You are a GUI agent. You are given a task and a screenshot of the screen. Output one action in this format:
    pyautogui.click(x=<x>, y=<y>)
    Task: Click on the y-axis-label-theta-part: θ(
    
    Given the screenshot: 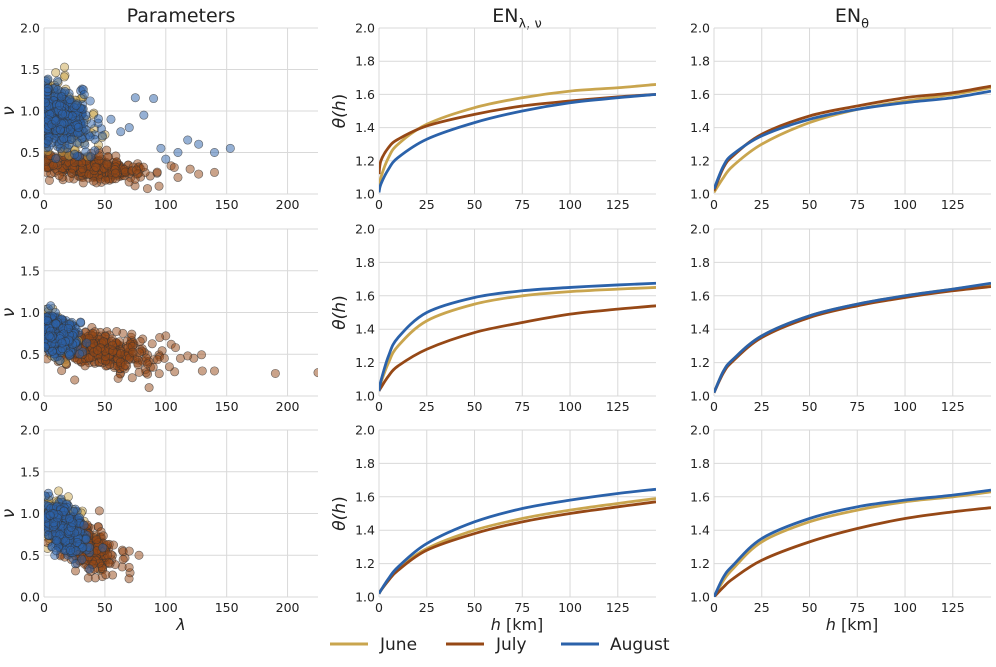 What is the action you would take?
    pyautogui.click(x=340, y=320)
    